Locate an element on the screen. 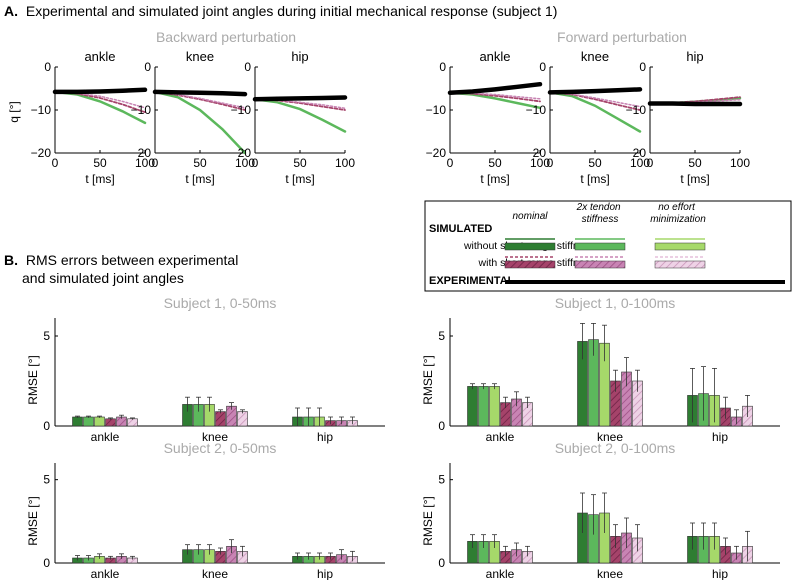  legend-col-noeffort: no effort minimization is located at coordinates (678, 213).